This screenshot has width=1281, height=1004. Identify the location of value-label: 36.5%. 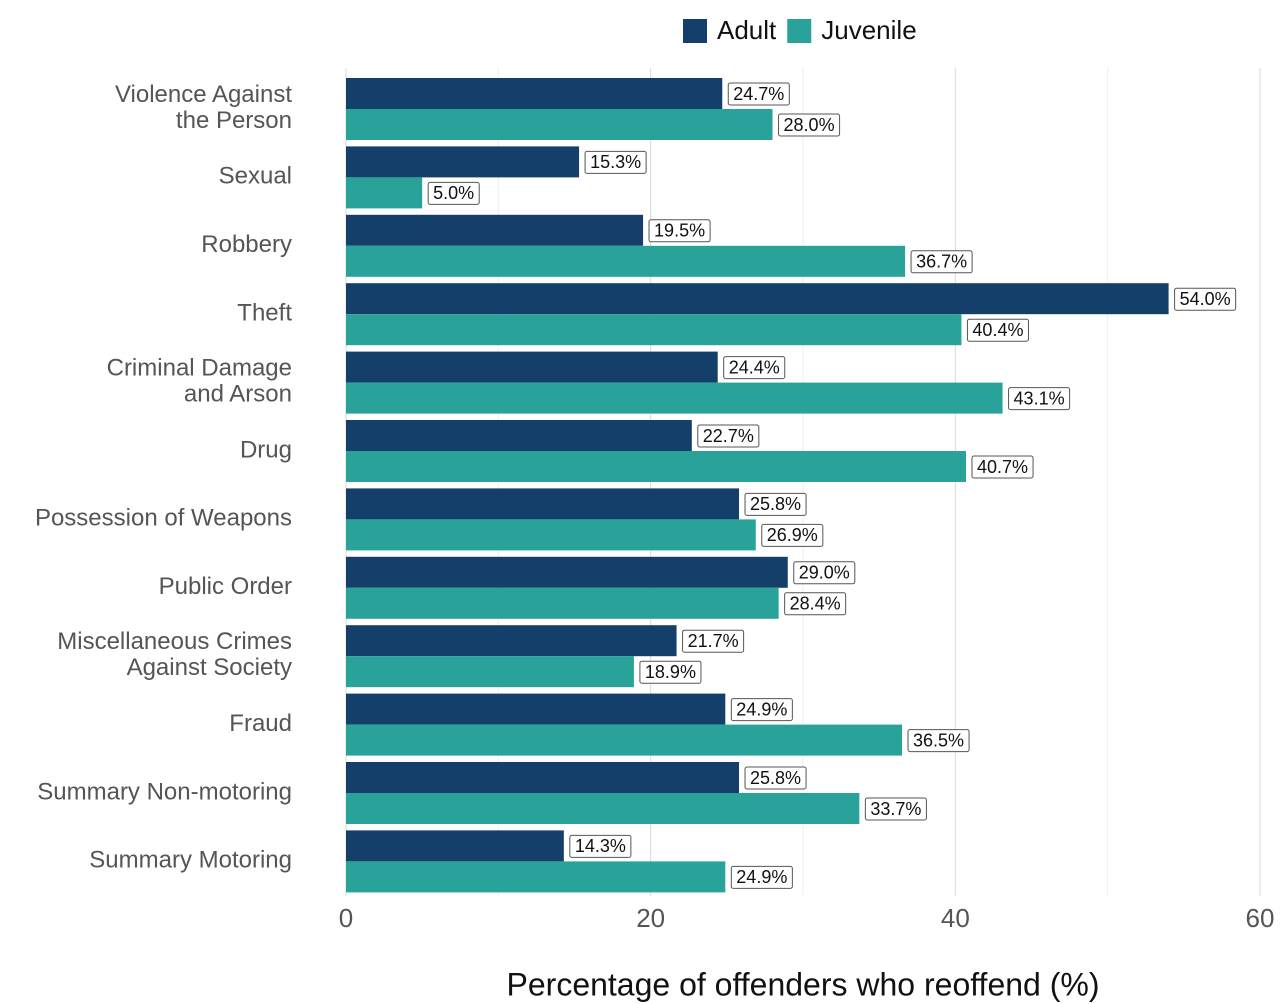
(938, 740).